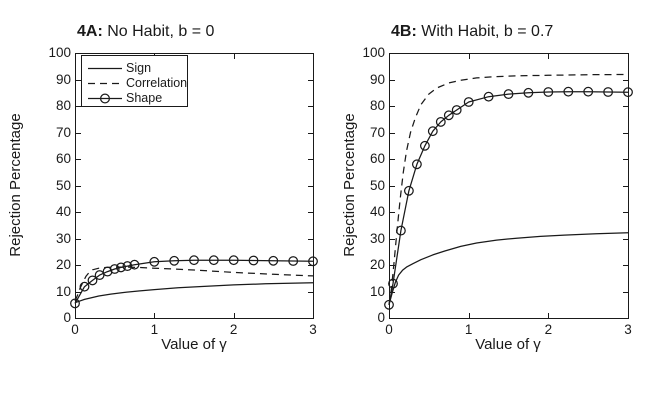 The image size is (671, 412). I want to click on panel-a-title-rest: No Habit, b = 0, so click(158, 31).